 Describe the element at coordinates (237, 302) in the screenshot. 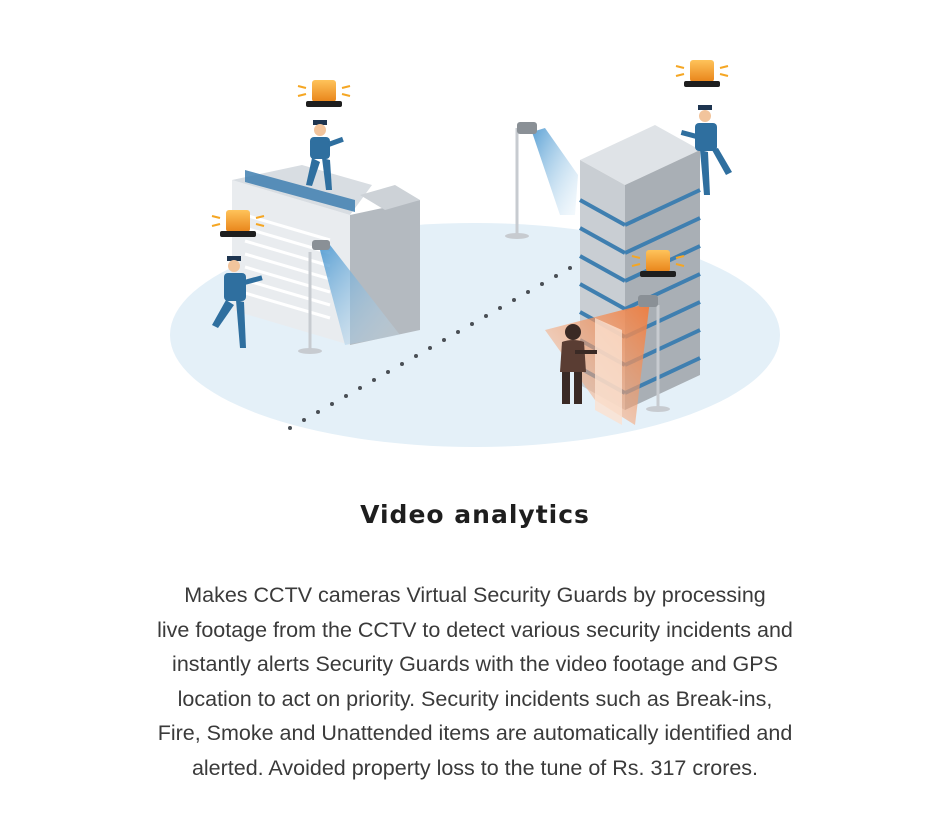

I see `guard-figure-left` at that location.